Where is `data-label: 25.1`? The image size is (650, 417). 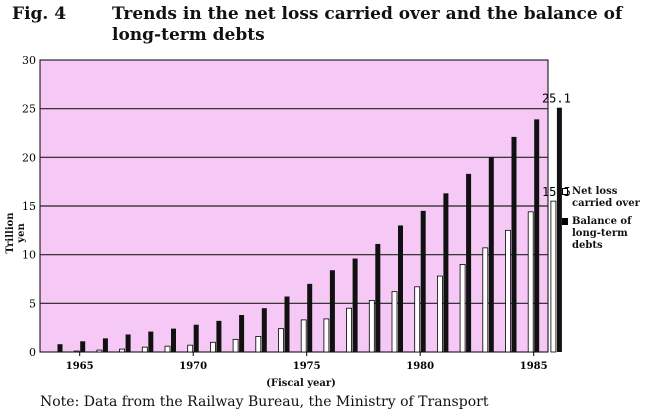
data-label: 25.1 is located at coordinates (556, 99).